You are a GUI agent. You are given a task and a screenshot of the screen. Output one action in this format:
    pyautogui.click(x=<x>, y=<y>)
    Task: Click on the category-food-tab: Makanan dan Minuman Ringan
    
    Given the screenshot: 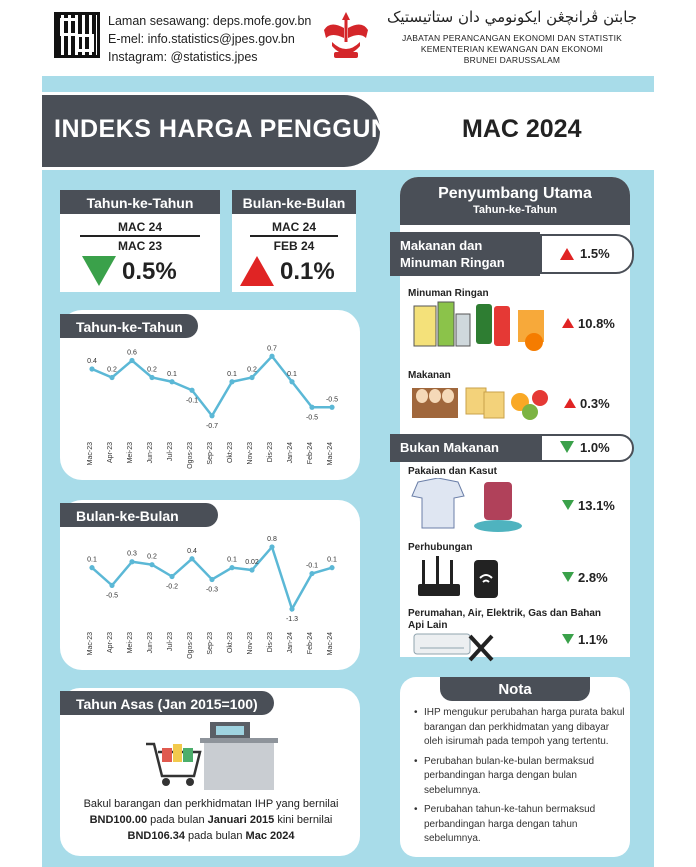 What is the action you would take?
    pyautogui.click(x=465, y=254)
    